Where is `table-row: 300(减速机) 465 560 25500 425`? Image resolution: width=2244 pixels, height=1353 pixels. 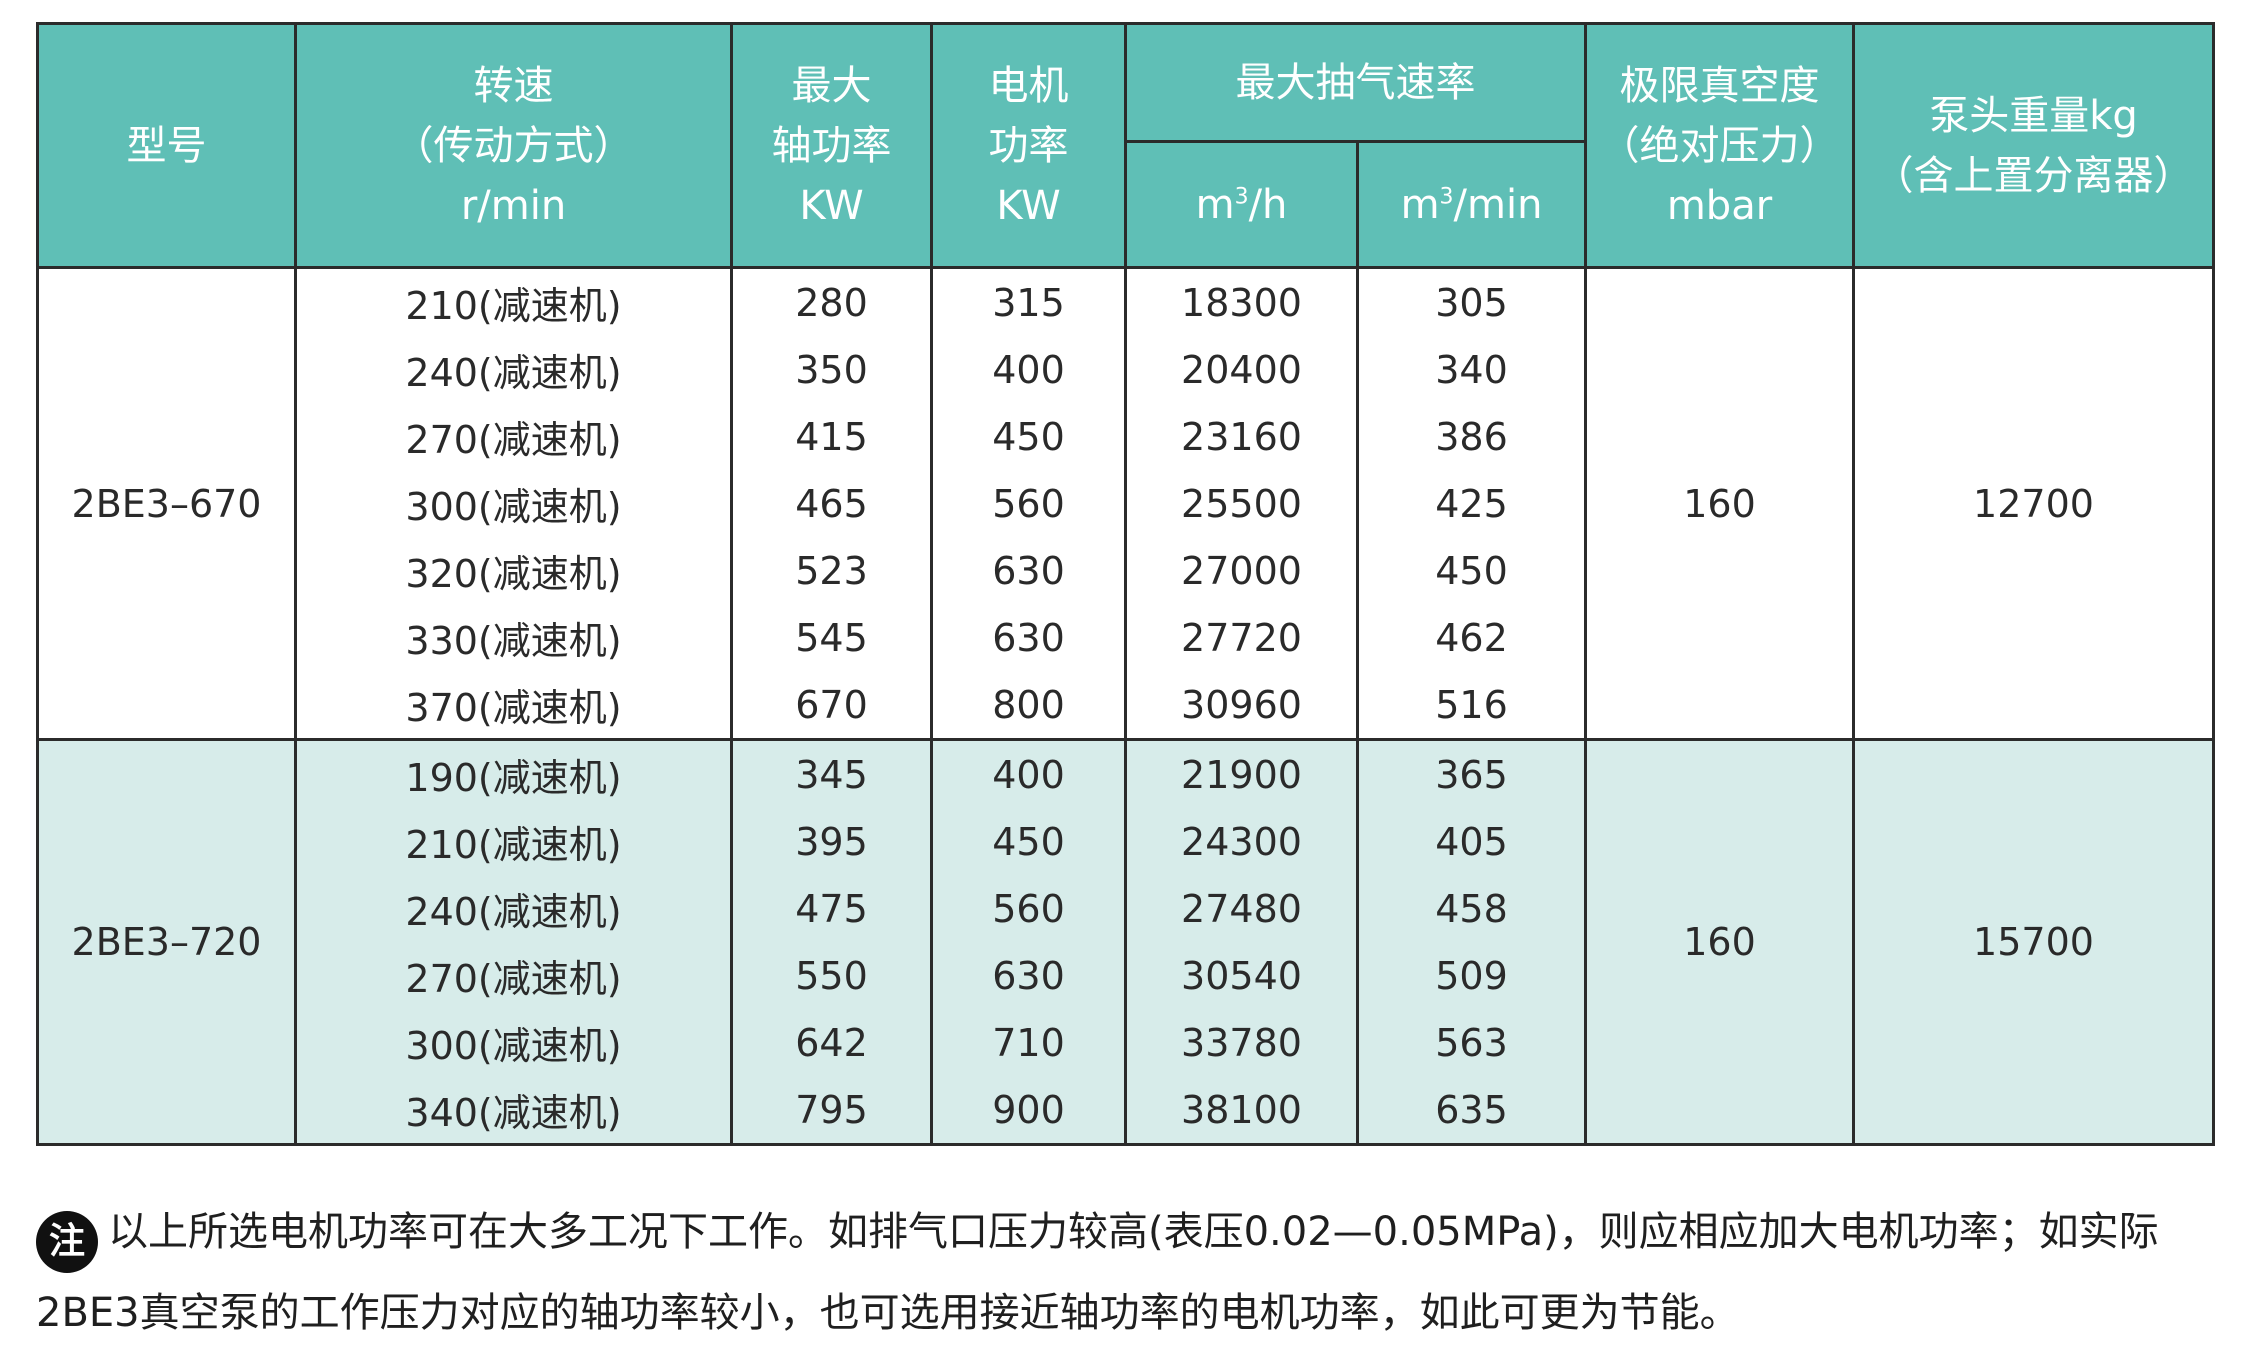 table-row: 300(减速机) 465 560 25500 425 is located at coordinates (1126, 503).